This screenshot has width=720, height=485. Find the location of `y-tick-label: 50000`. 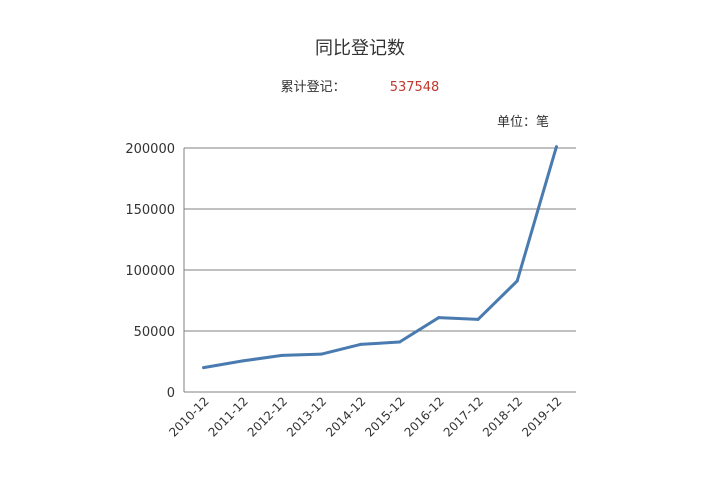

y-tick-label: 50000 is located at coordinates (154, 332).